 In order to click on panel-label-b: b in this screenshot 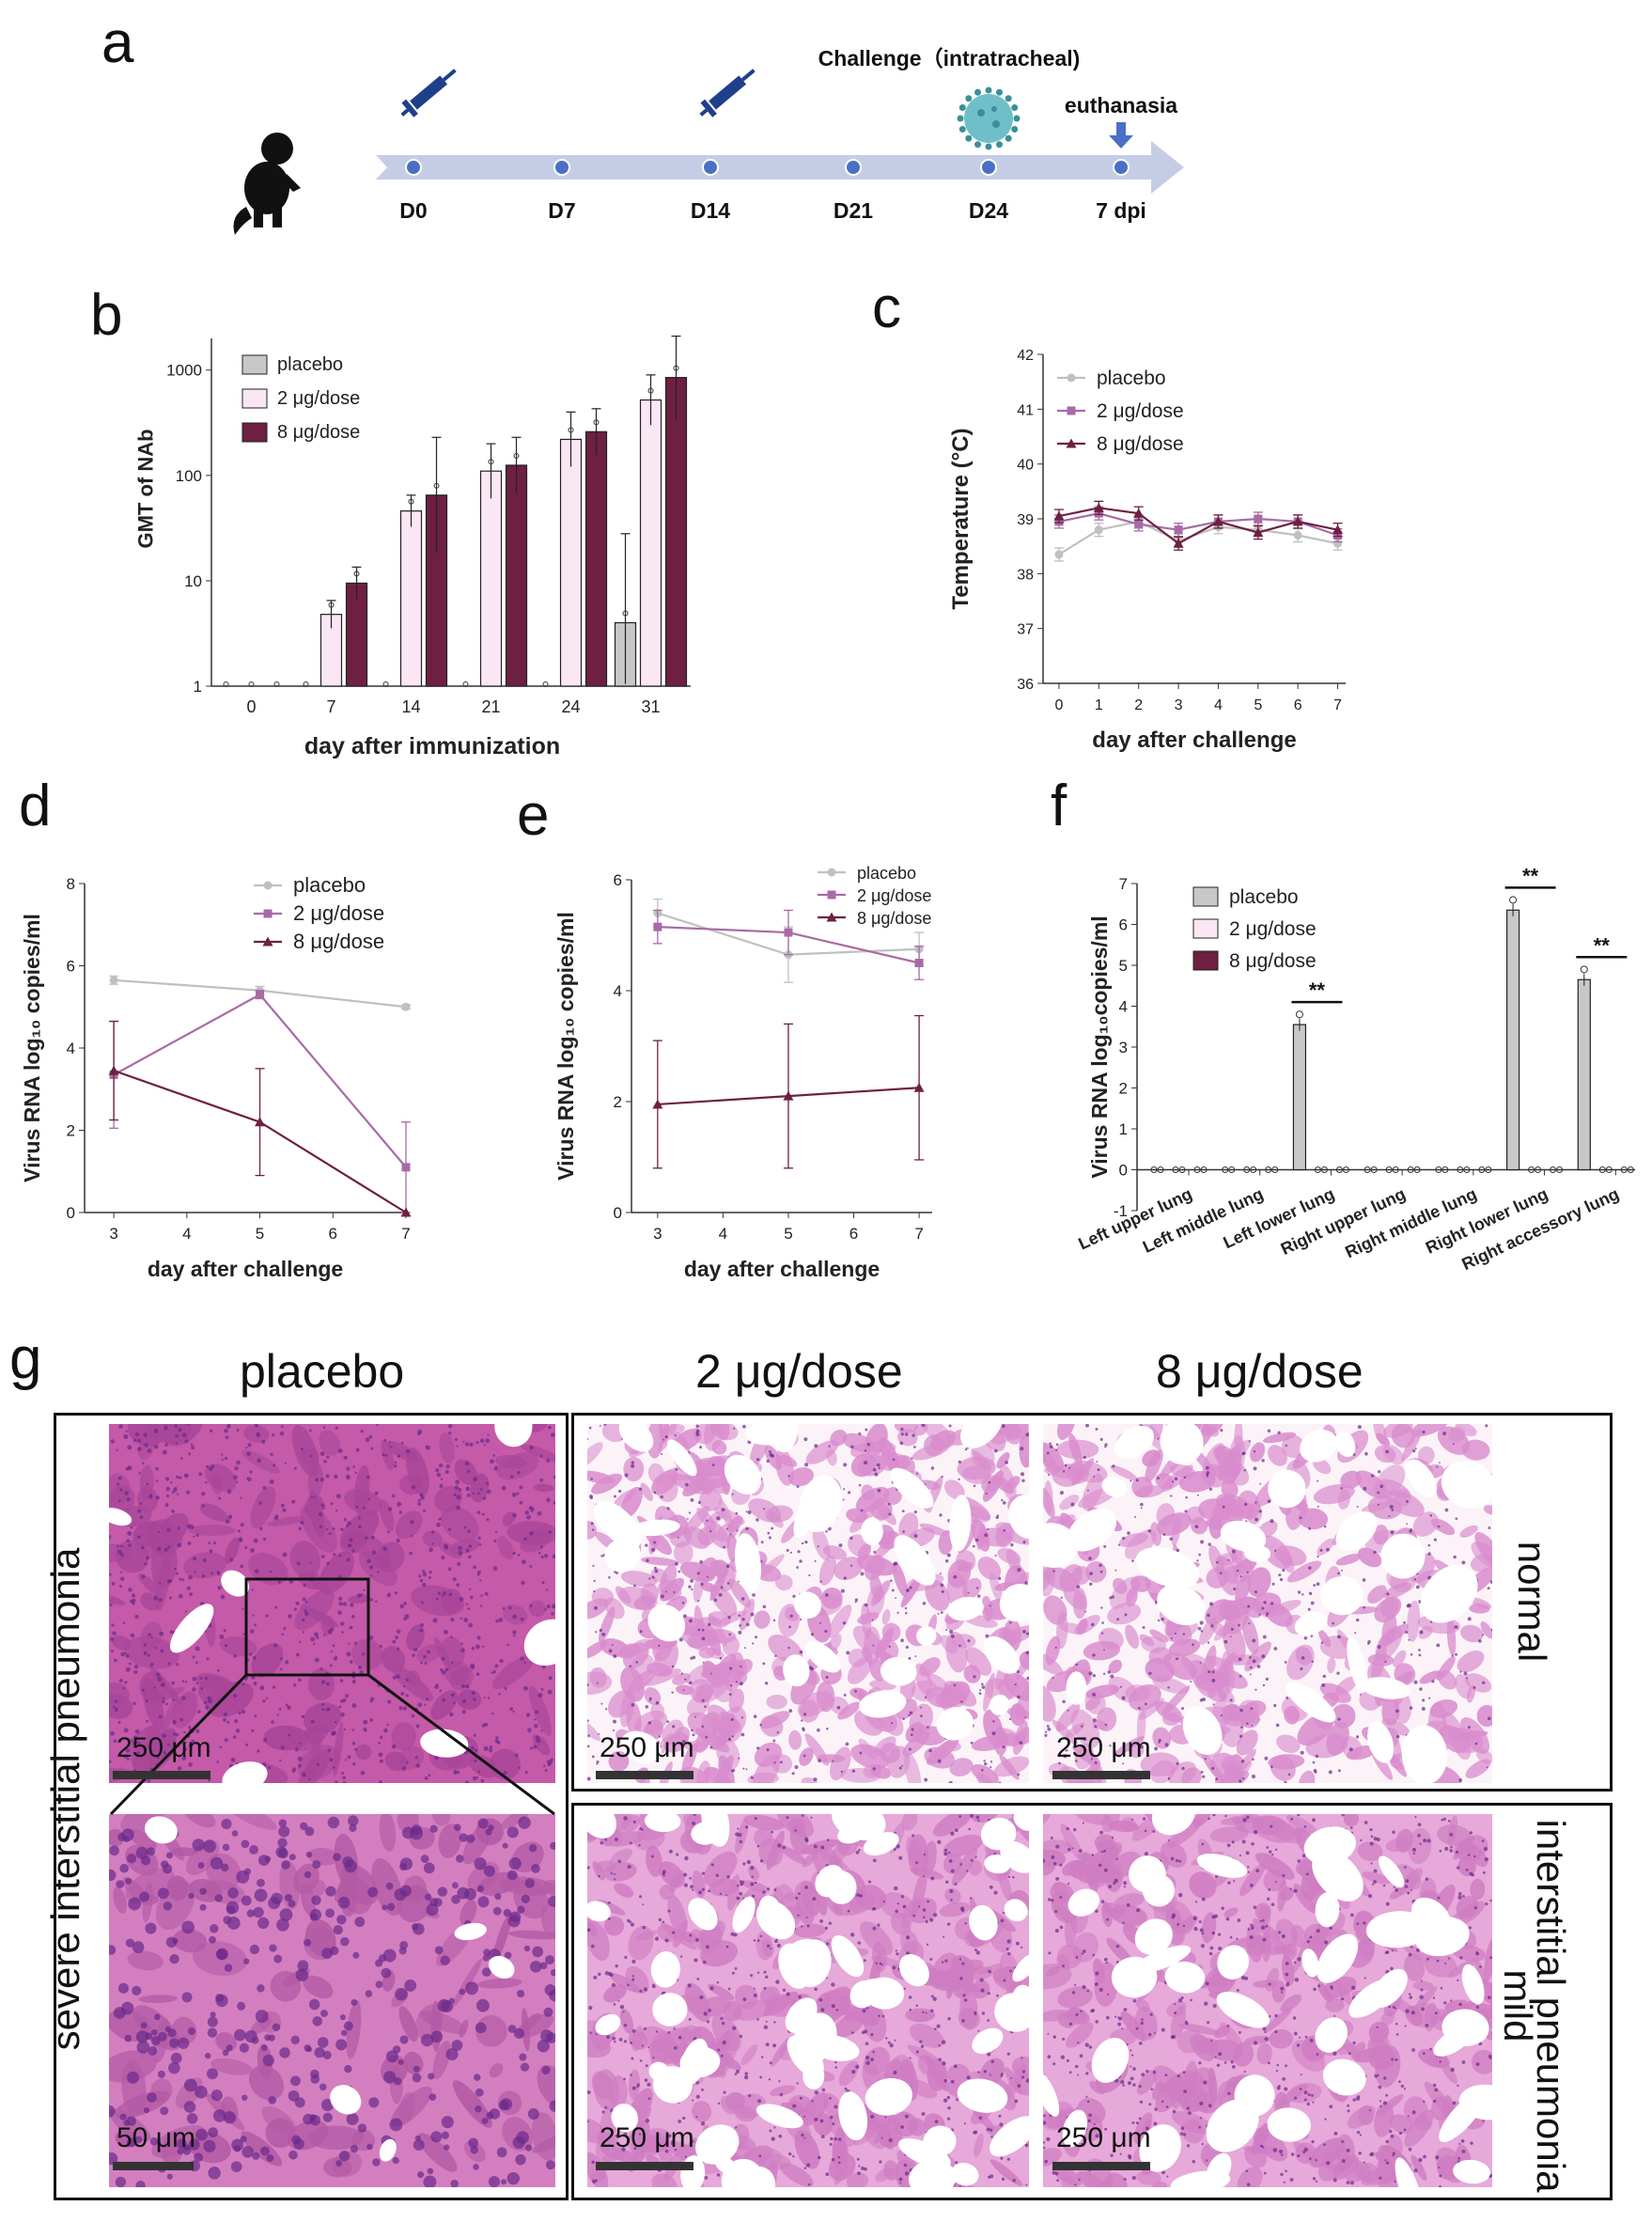, I will do `click(106, 316)`.